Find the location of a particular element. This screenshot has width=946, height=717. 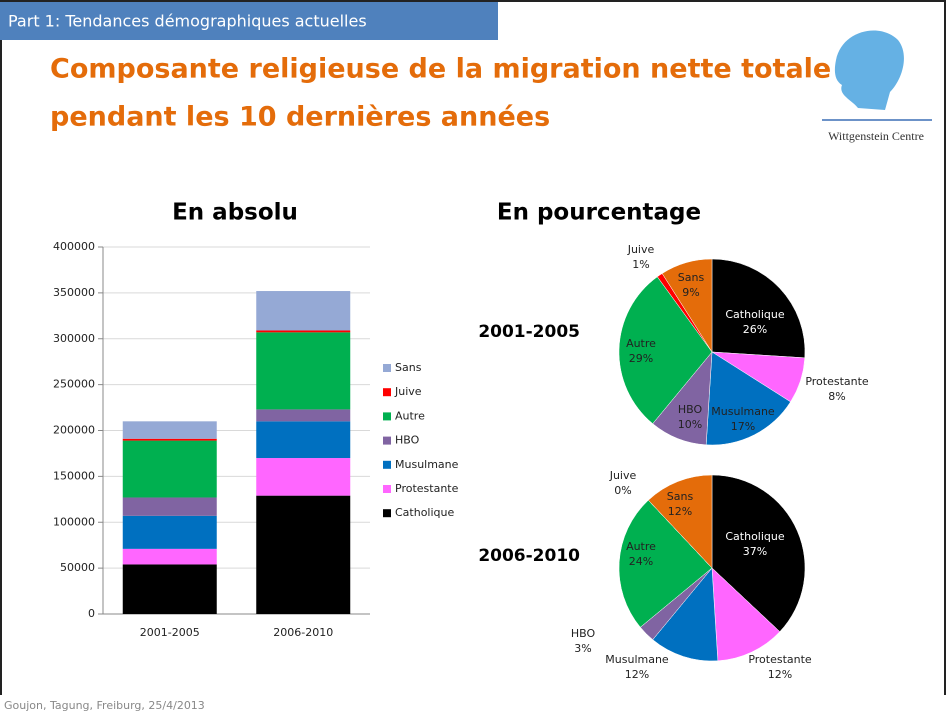

slice-value-label: 37% is located at coordinates (755, 551).